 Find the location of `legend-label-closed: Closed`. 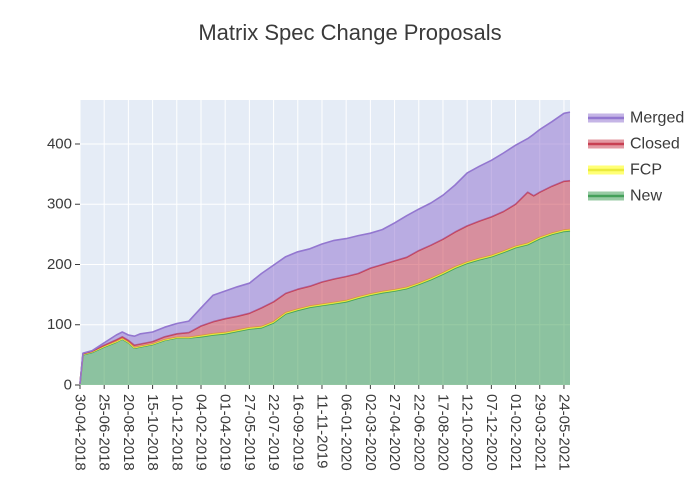

legend-label-closed: Closed is located at coordinates (655, 144).